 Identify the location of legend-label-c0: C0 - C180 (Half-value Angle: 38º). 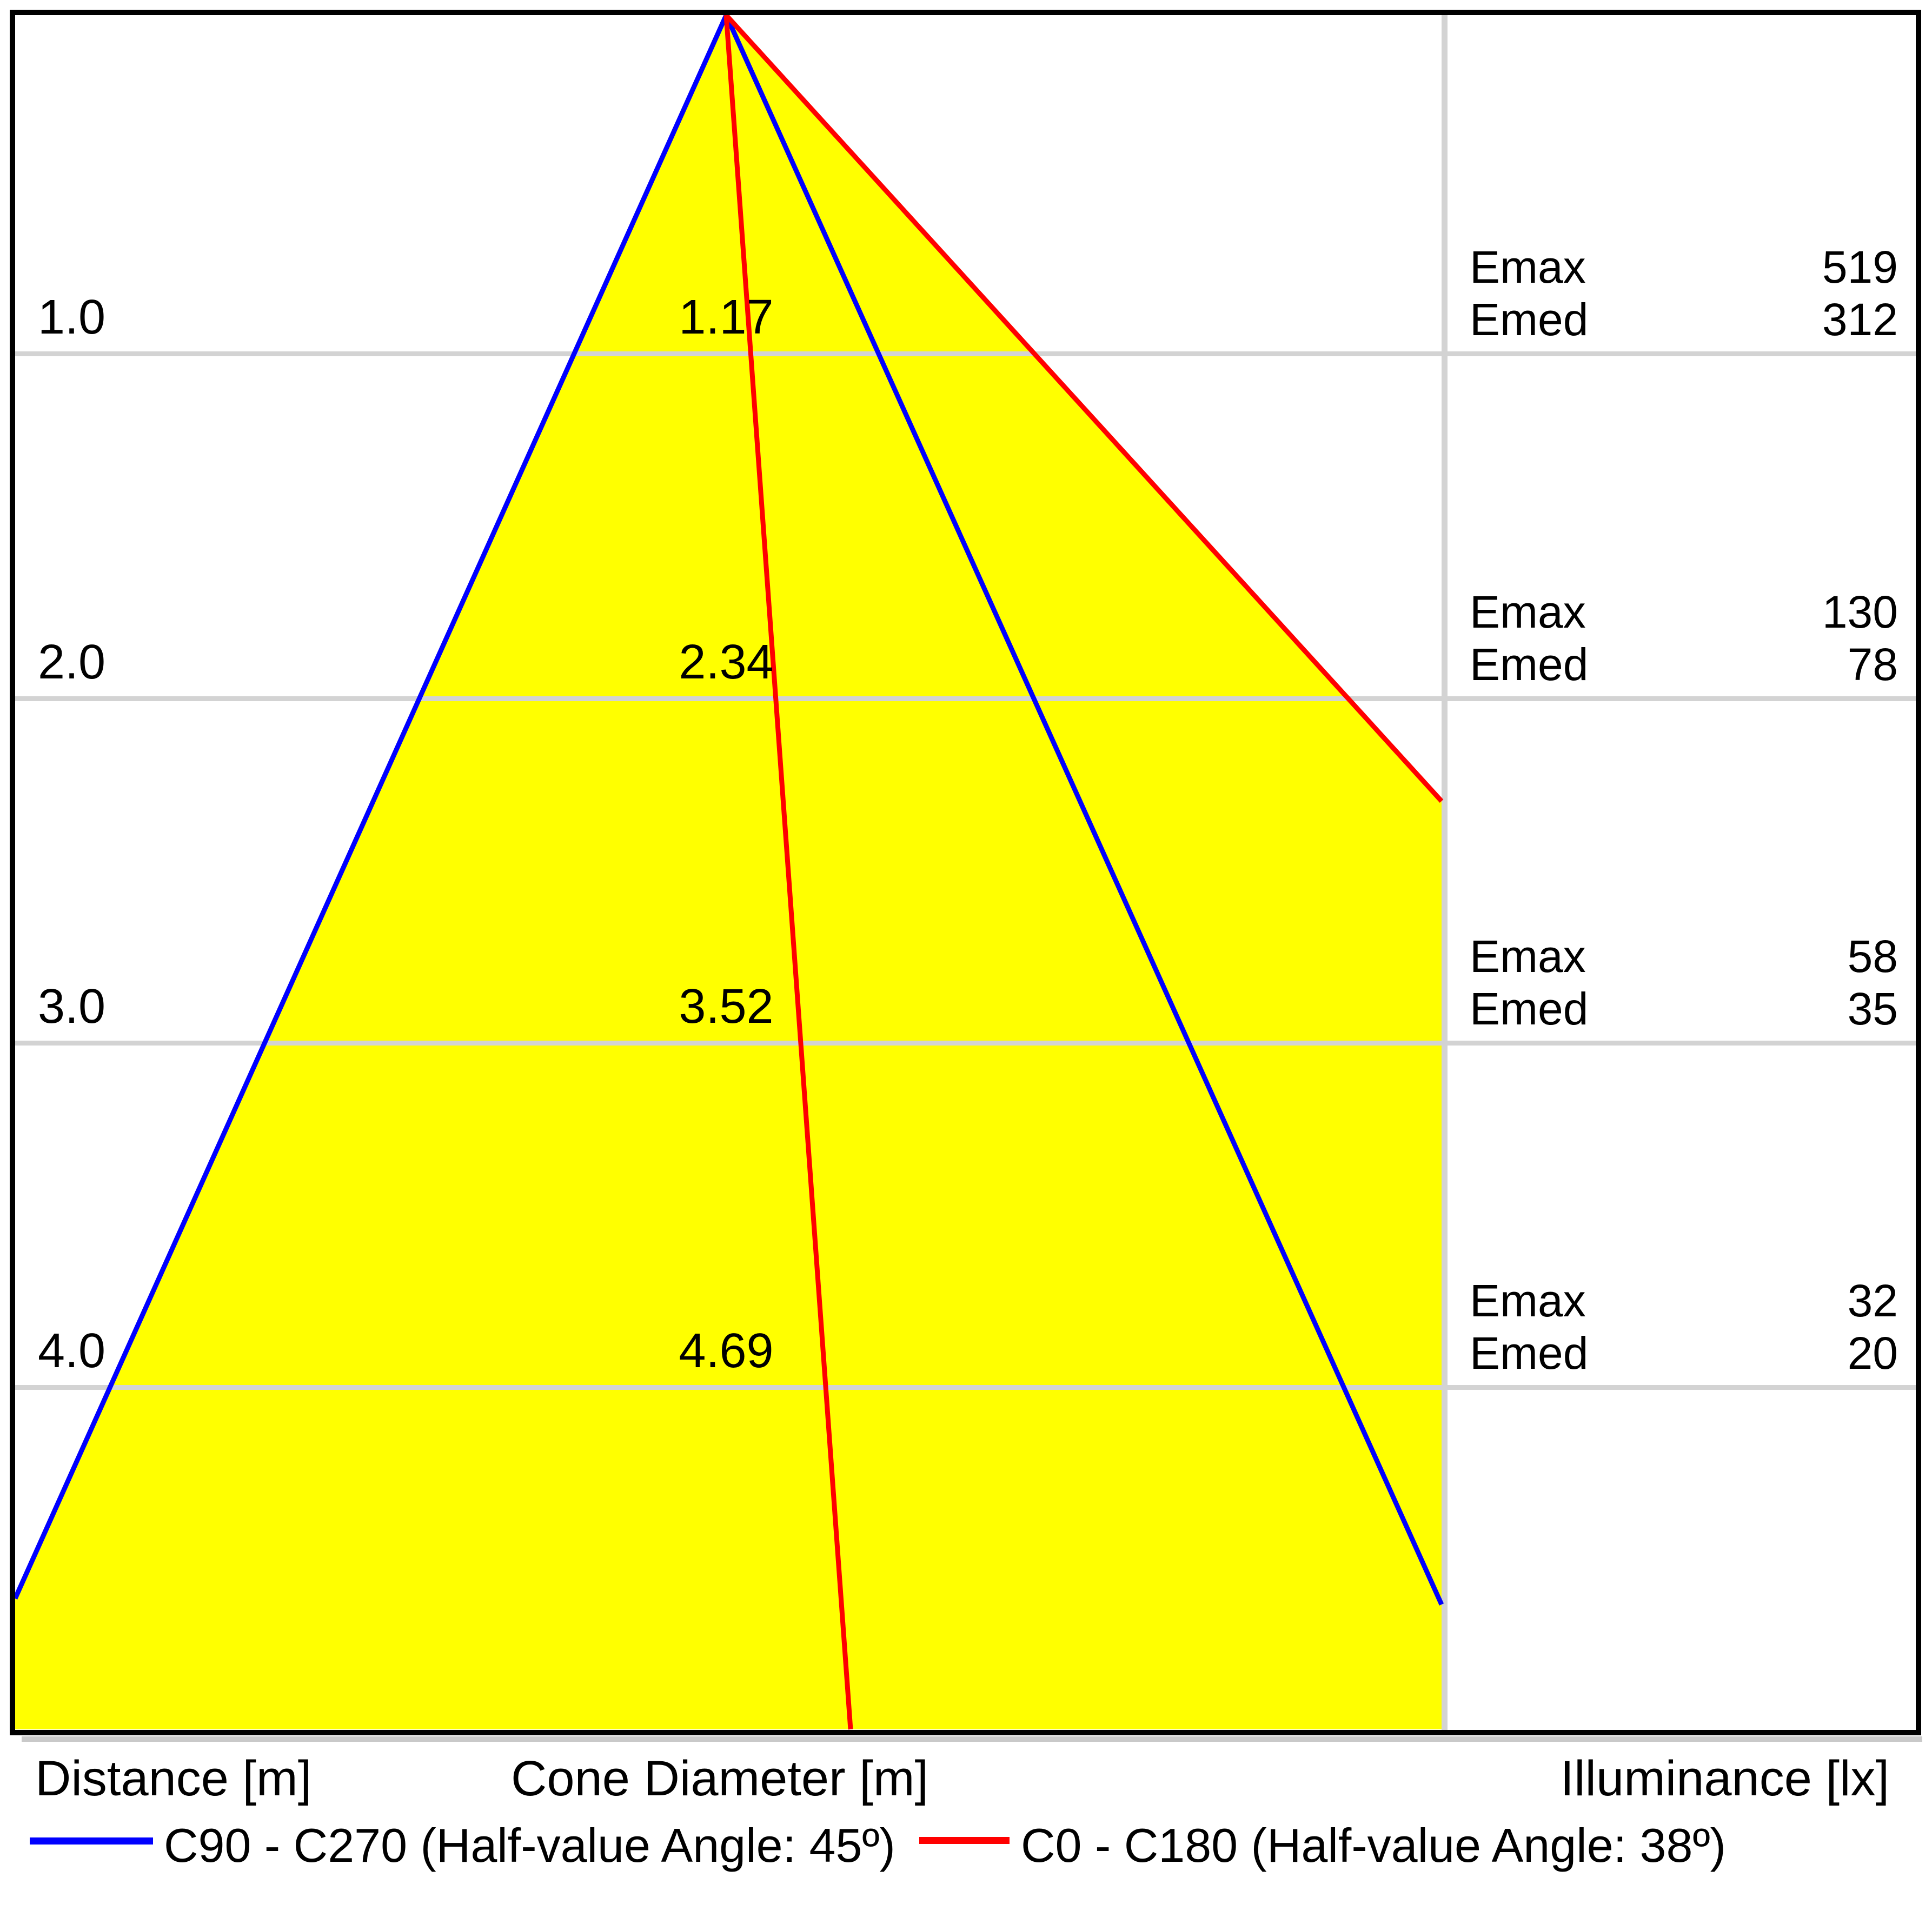
(1373, 1845).